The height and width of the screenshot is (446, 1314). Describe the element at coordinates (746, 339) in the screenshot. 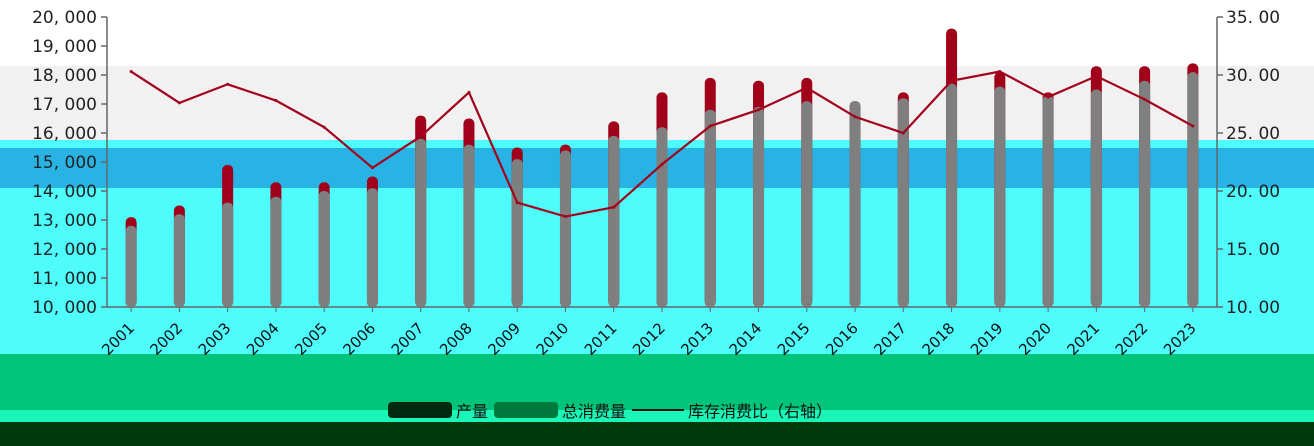

I see `x-tick-label: 2014` at that location.